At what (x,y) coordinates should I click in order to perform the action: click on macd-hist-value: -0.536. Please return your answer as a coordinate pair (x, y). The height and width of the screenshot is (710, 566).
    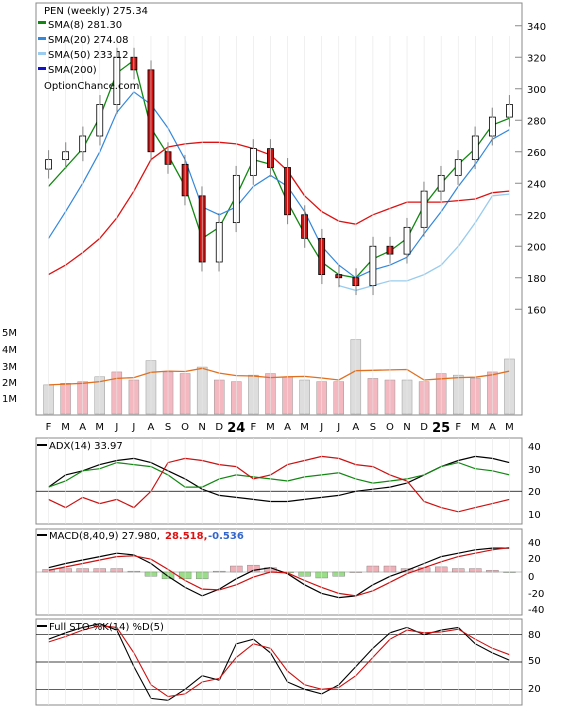
    Looking at the image, I should click on (226, 536).